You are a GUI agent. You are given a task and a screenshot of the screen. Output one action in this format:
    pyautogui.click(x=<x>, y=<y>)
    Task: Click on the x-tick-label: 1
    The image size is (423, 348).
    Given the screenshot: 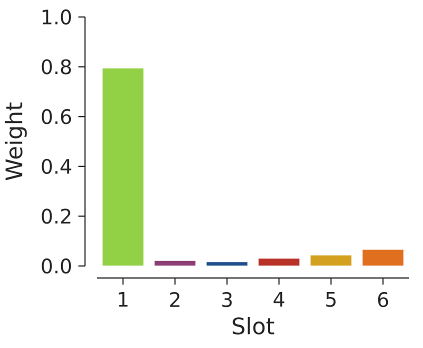 What is the action you would take?
    pyautogui.click(x=123, y=299)
    